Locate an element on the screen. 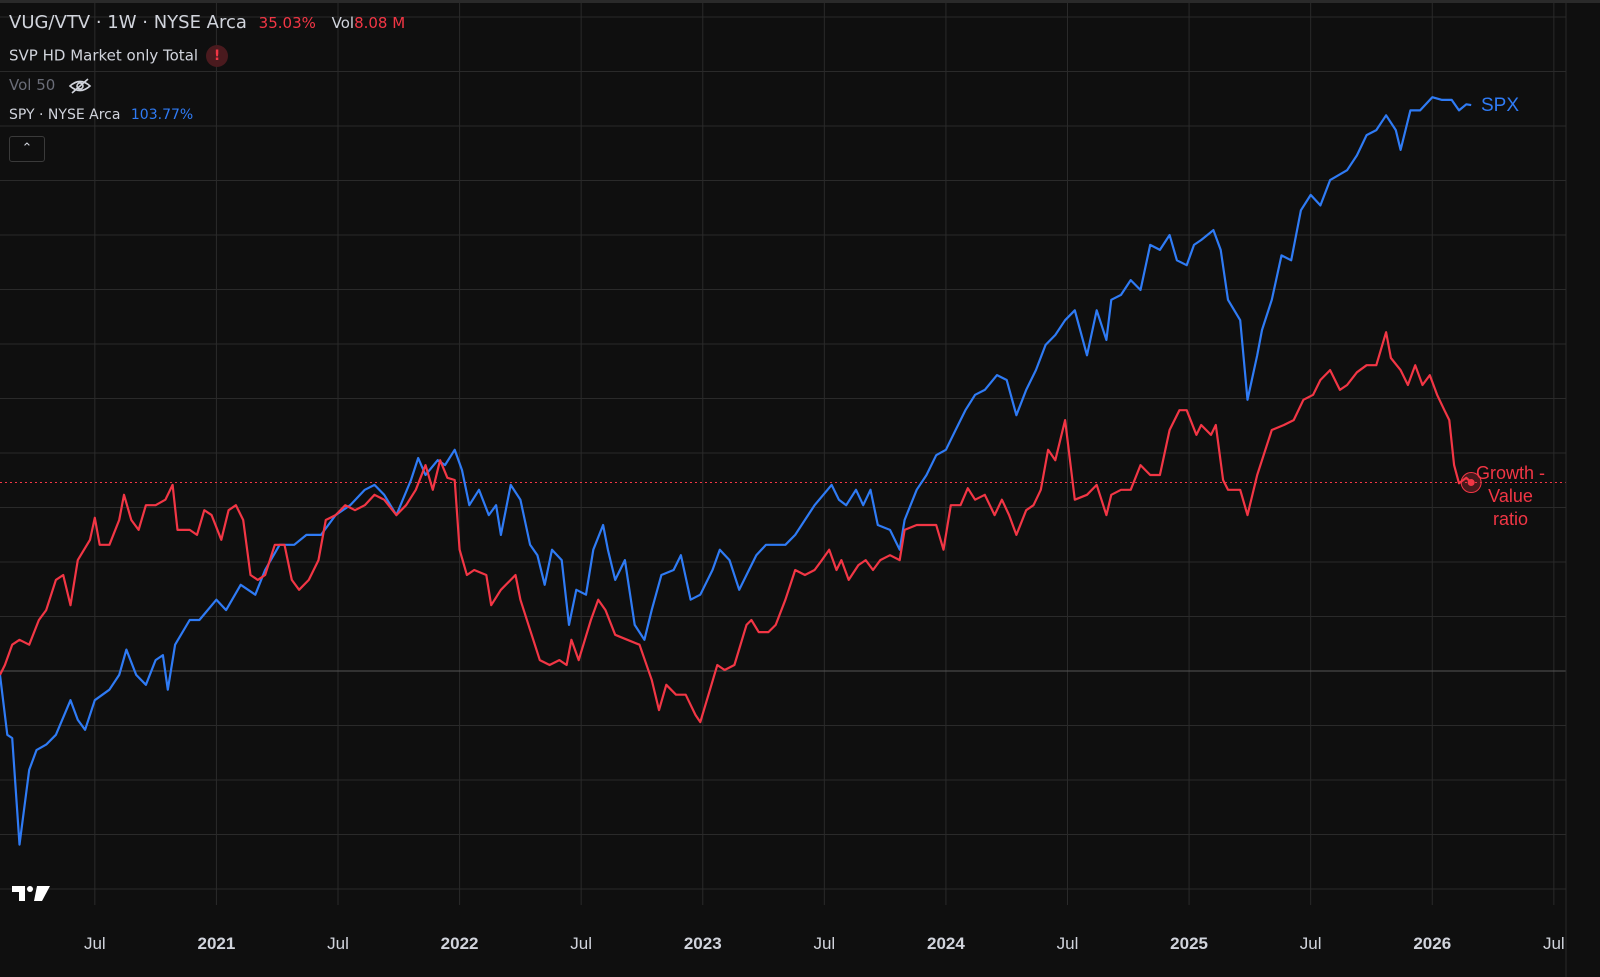 The image size is (1600, 977). chevron-up-icon: ⌃ is located at coordinates (27, 148).